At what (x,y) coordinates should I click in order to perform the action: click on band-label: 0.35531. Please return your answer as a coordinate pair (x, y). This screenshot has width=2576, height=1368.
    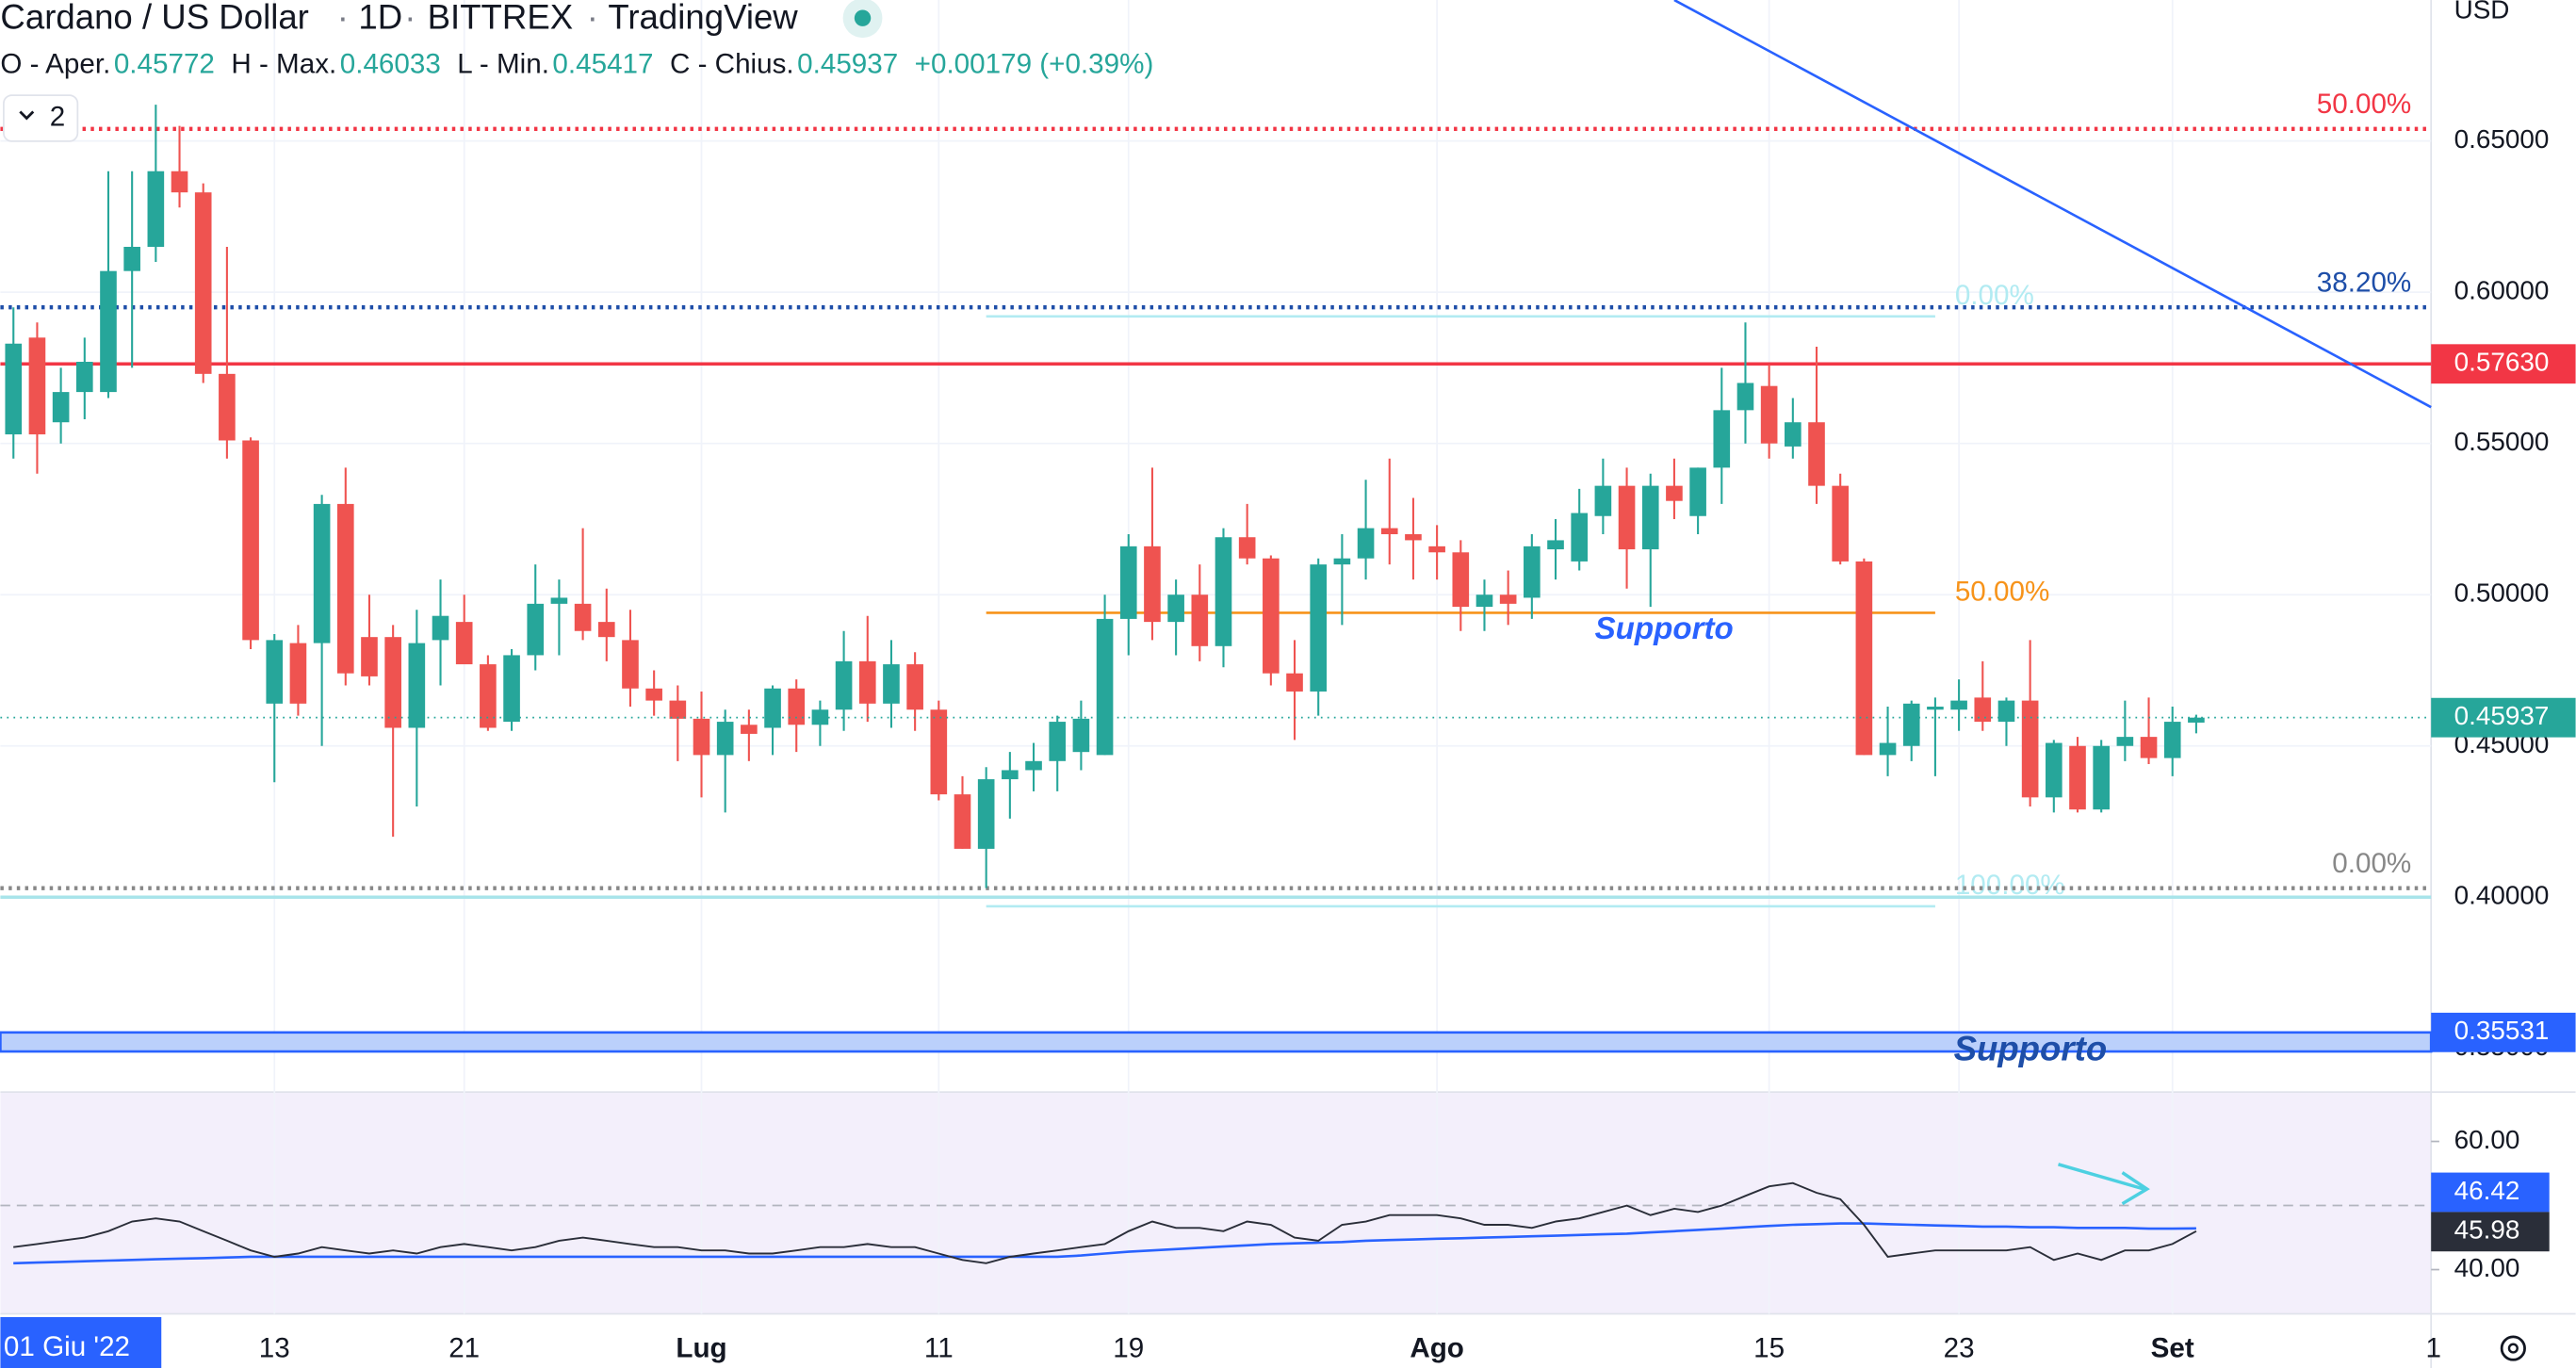
    Looking at the image, I should click on (2502, 1030).